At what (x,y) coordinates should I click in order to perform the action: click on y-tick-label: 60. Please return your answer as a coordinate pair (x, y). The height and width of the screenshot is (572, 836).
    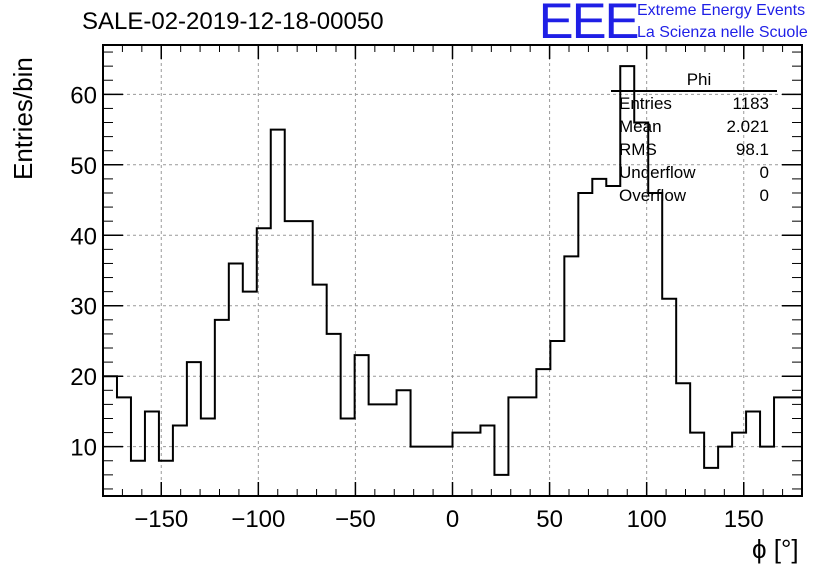
    Looking at the image, I should click on (83, 95).